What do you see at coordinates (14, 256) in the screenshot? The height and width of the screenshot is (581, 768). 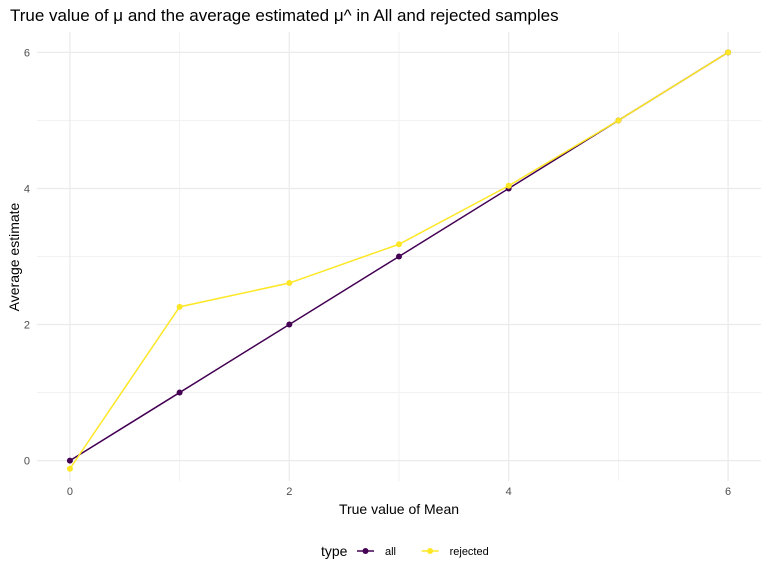 I see `y-axis-label: Average estimate` at bounding box center [14, 256].